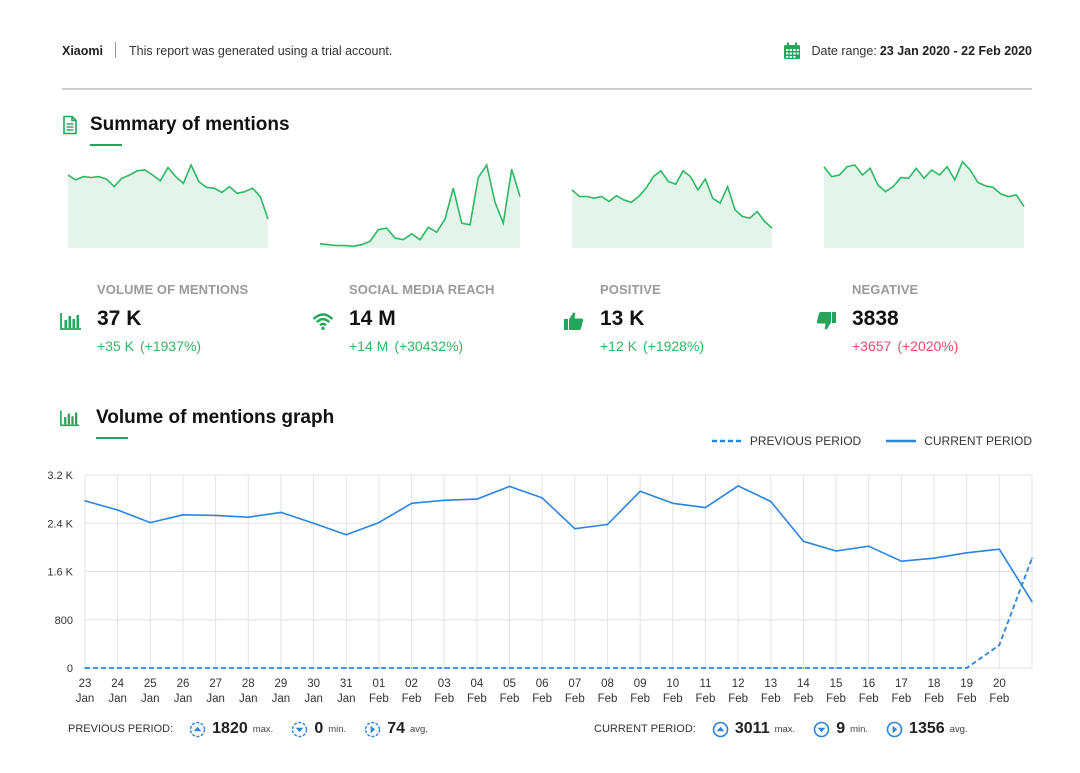  What do you see at coordinates (885, 289) in the screenshot?
I see `metric-label: NEGATIVE` at bounding box center [885, 289].